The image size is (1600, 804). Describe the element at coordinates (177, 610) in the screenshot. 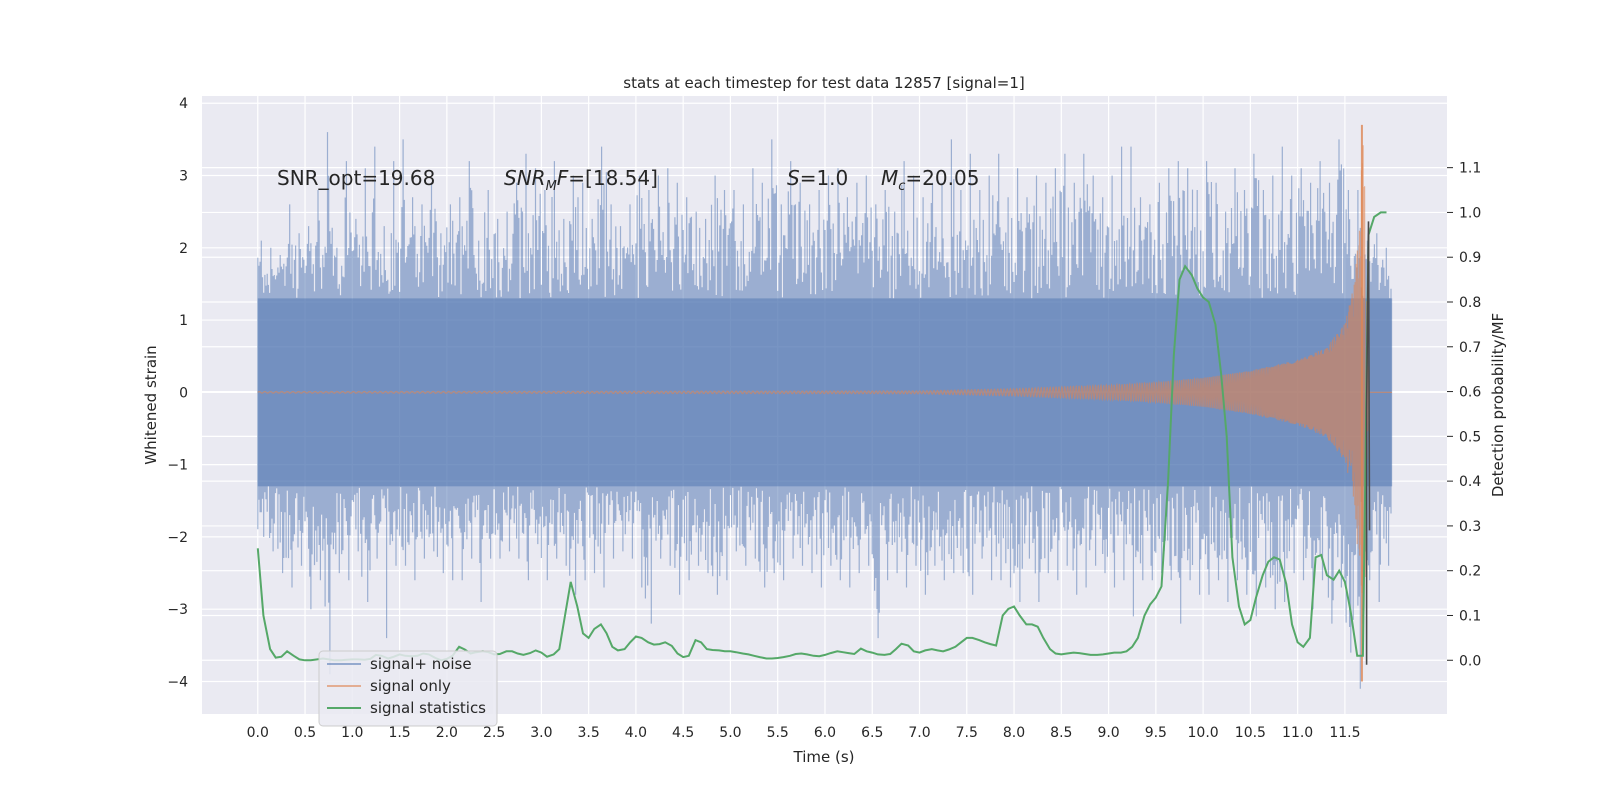

I see `y-tick-label: −3` at that location.